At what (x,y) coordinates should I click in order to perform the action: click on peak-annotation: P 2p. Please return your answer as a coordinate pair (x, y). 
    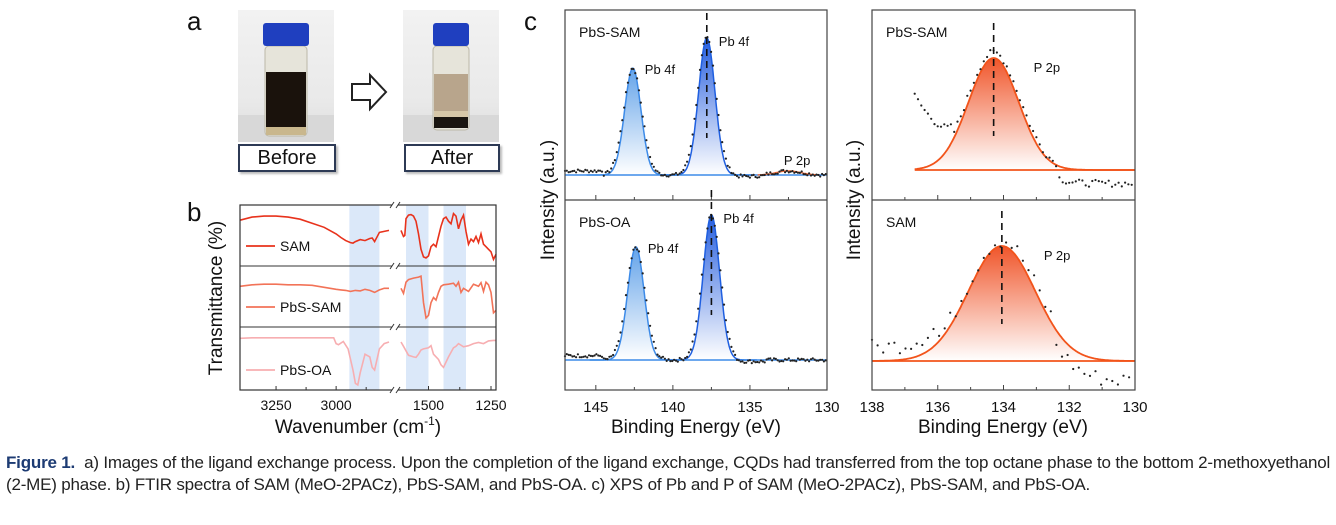
    Looking at the image, I should click on (1047, 67).